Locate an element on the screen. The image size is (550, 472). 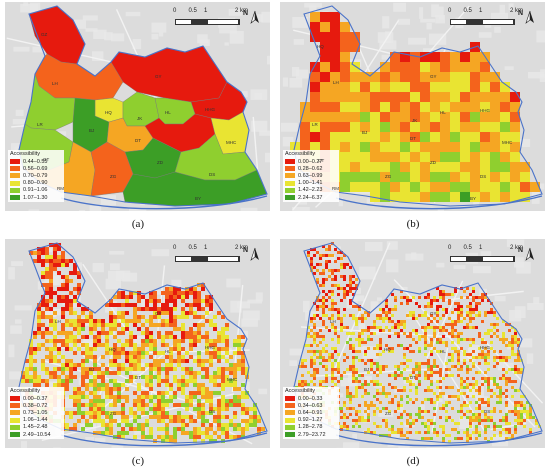
scale-tick-label: 0.5 is located at coordinates (467, 248).